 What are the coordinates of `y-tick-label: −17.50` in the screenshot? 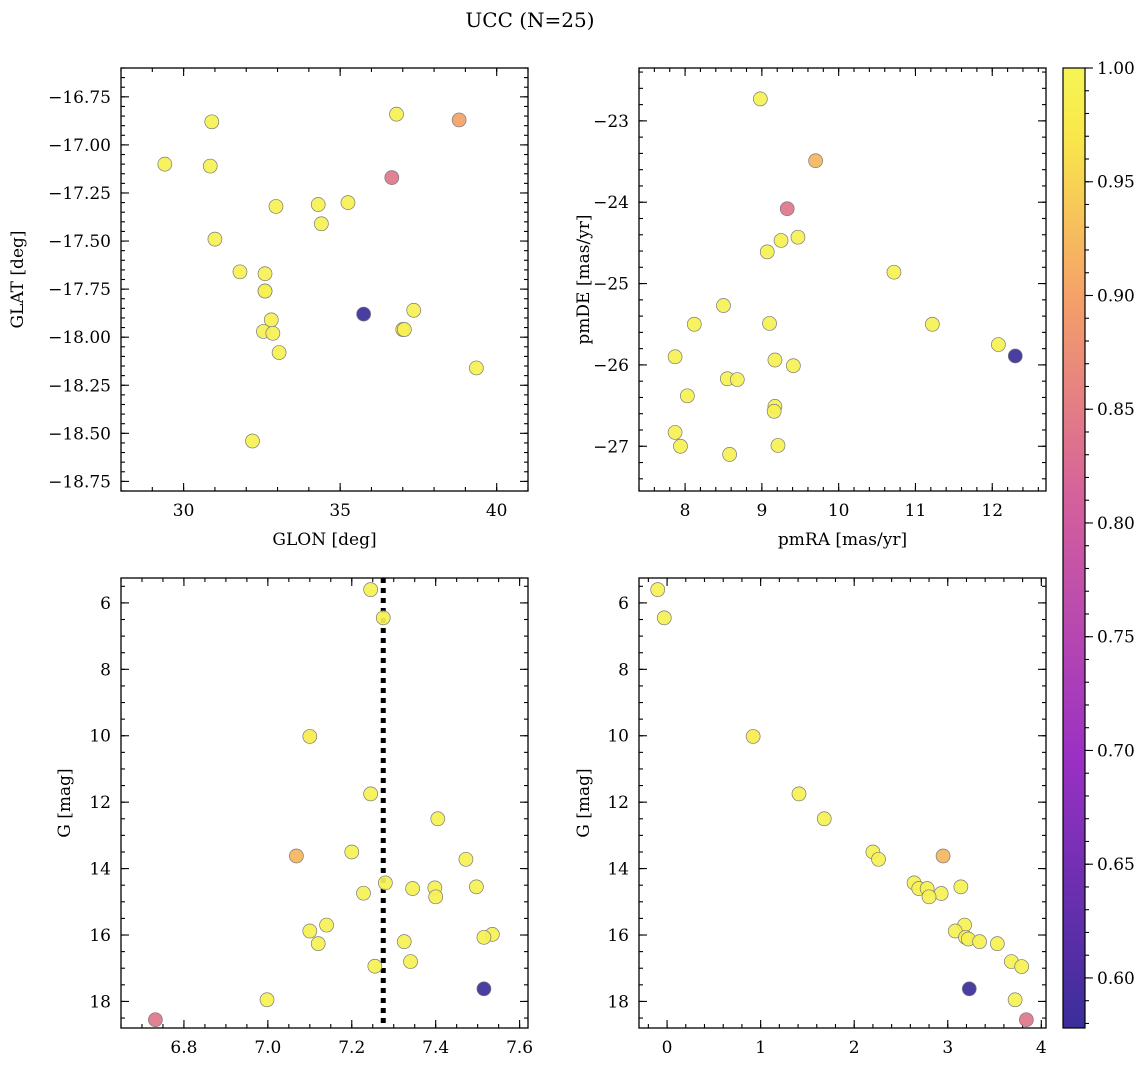 It's located at (79, 242).